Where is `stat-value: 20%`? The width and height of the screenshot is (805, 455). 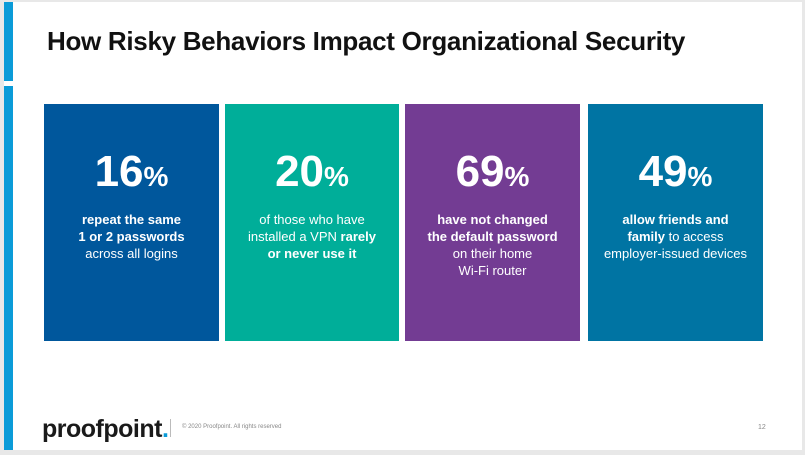 stat-value: 20% is located at coordinates (312, 174).